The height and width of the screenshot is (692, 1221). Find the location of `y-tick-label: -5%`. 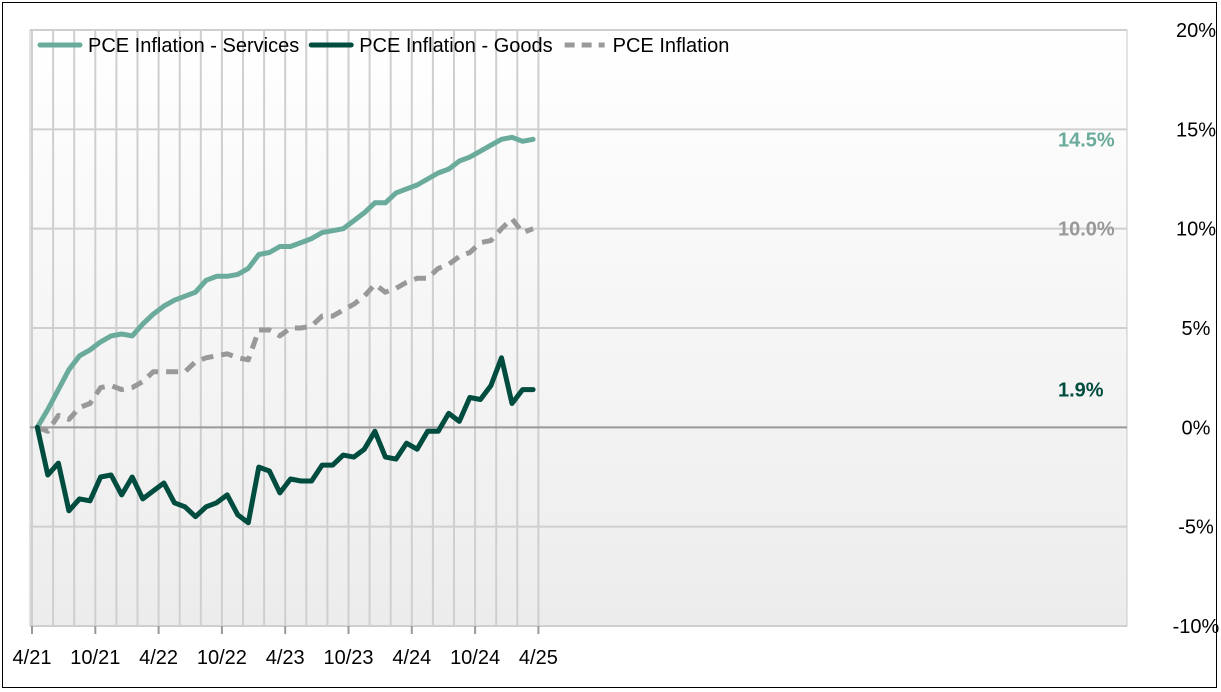

y-tick-label: -5% is located at coordinates (1196, 528).